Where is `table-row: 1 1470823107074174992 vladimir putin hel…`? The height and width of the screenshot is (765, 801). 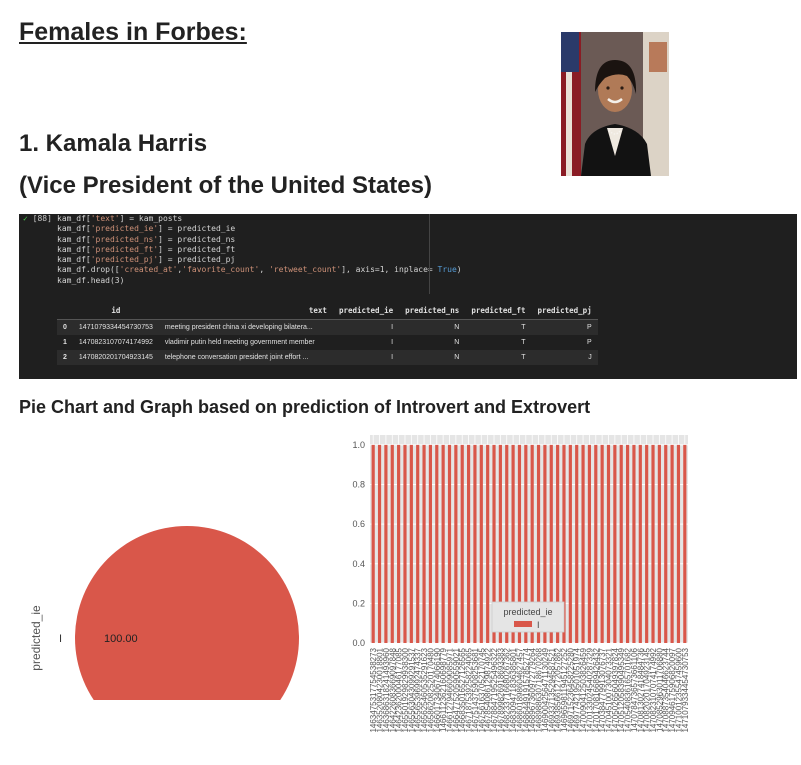 table-row: 1 1470823107074174992 vladimir putin hel… is located at coordinates (327, 342).